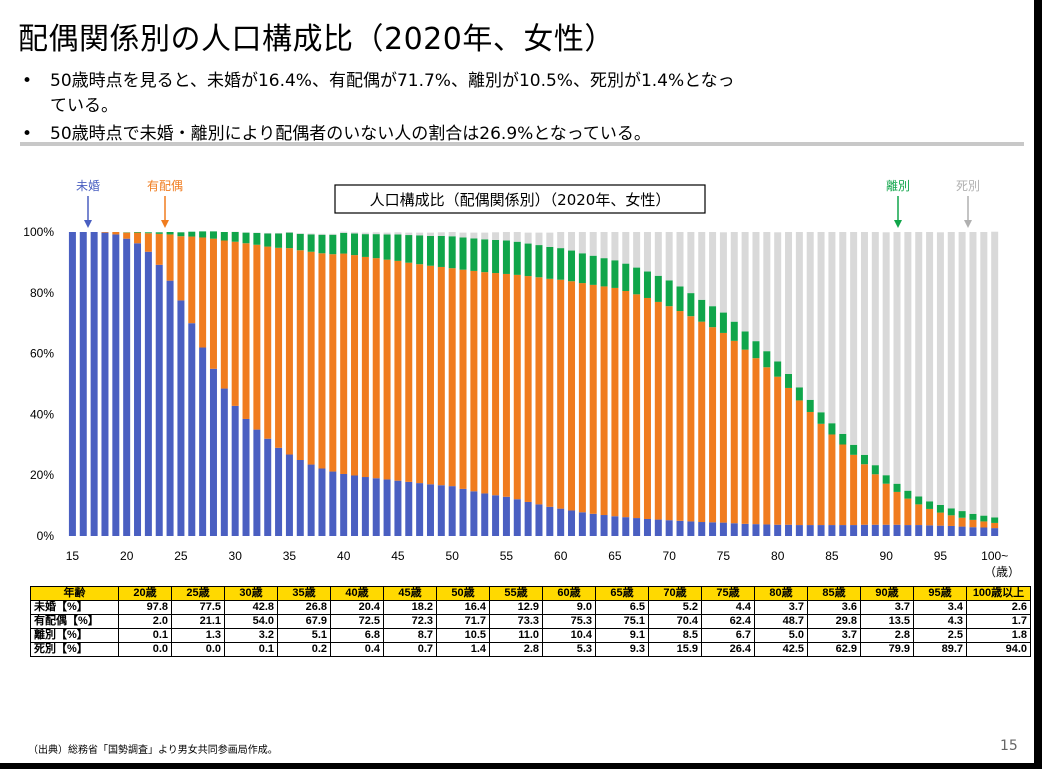 The height and width of the screenshot is (769, 1042). Describe the element at coordinates (728, 593) in the screenshot. I see `table-header-cell: 75歳` at that location.